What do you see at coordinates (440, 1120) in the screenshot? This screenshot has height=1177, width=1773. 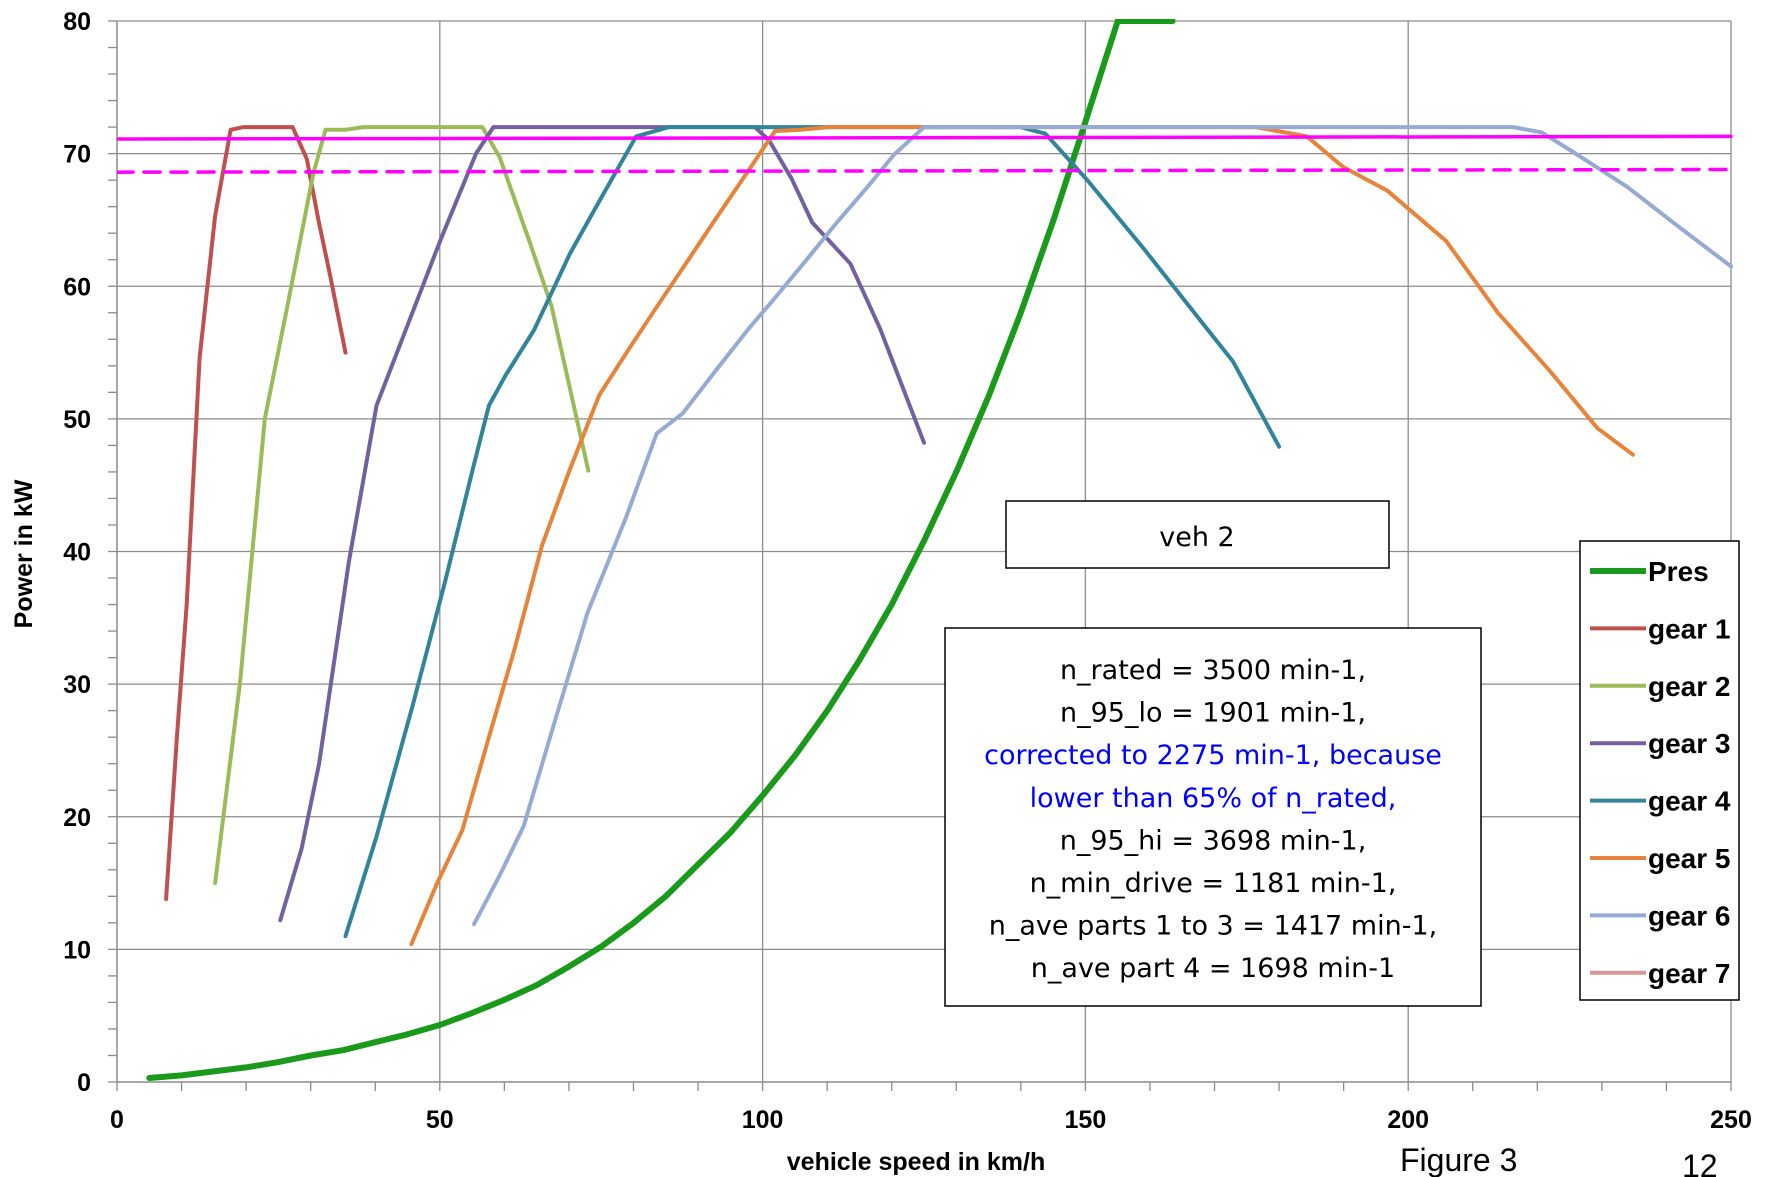 I see `x-tick-label: 50` at bounding box center [440, 1120].